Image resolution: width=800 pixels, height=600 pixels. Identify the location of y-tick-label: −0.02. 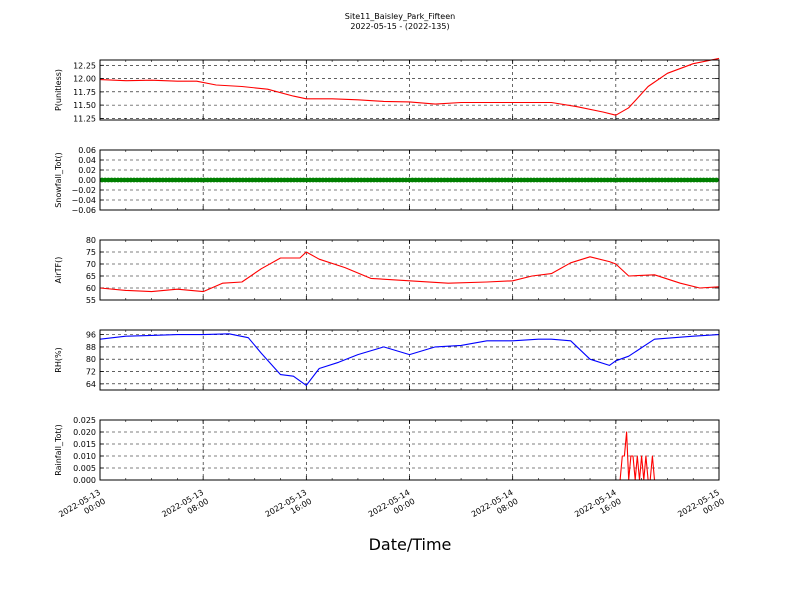
(83, 190).